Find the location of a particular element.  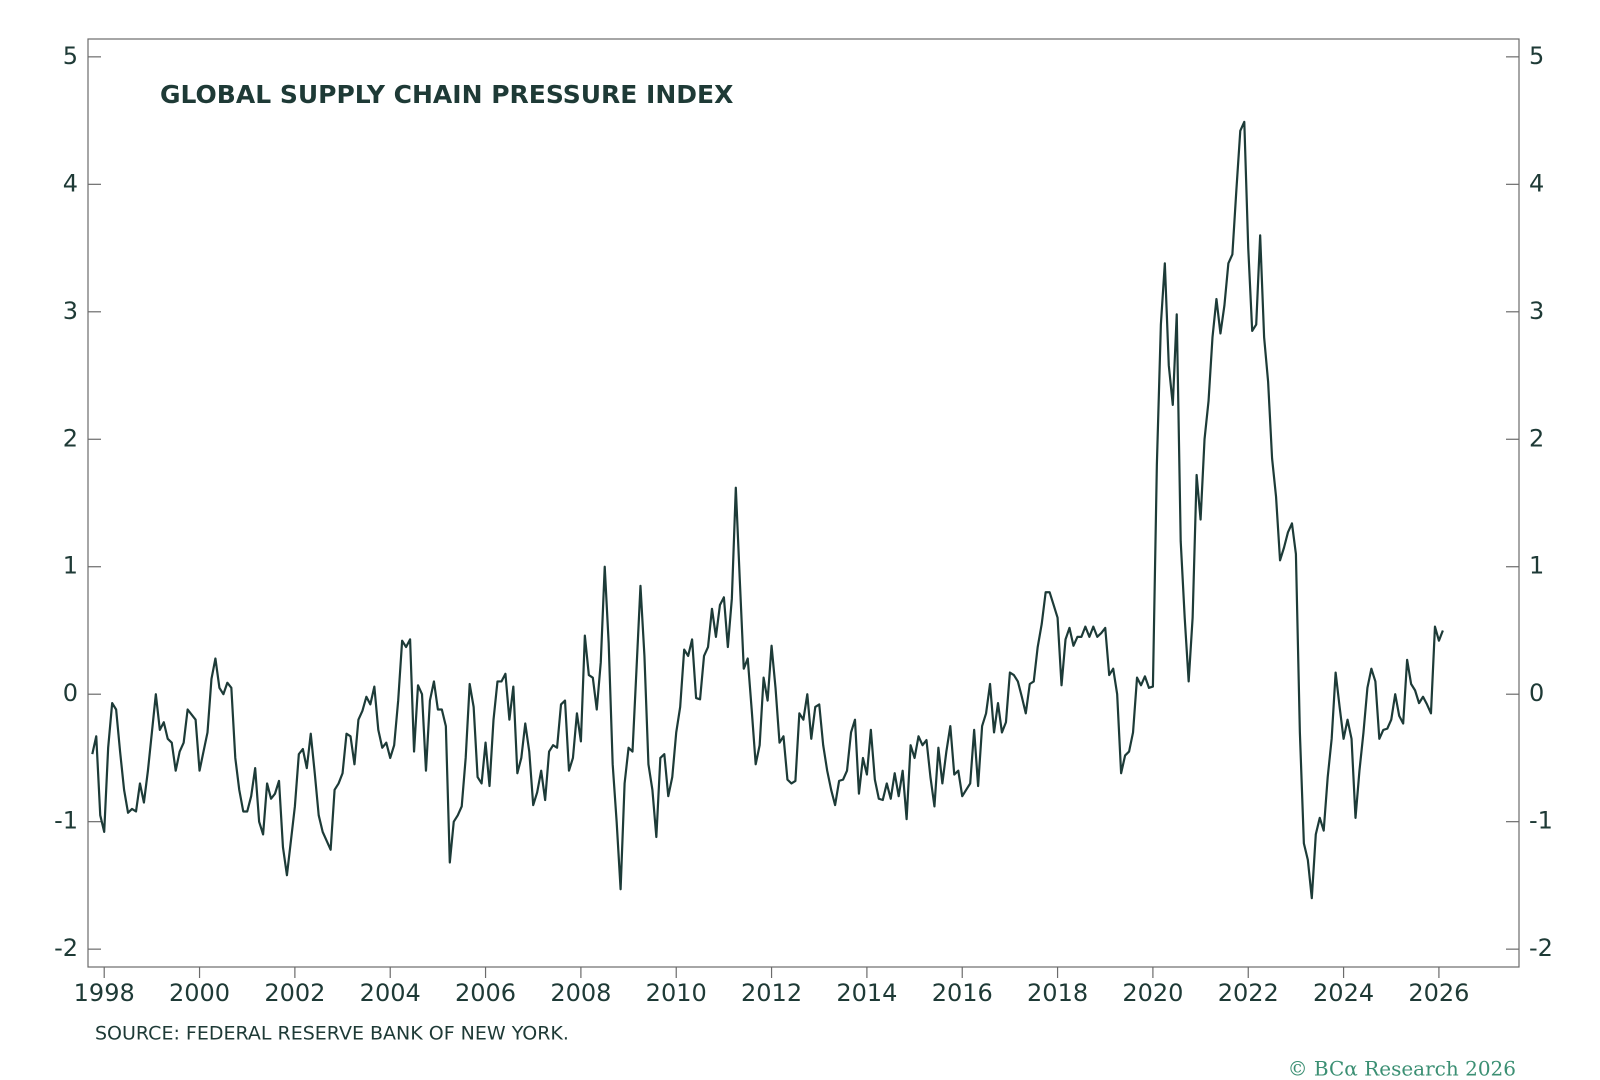

credit: © BCα Research 2026 is located at coordinates (1402, 1068).